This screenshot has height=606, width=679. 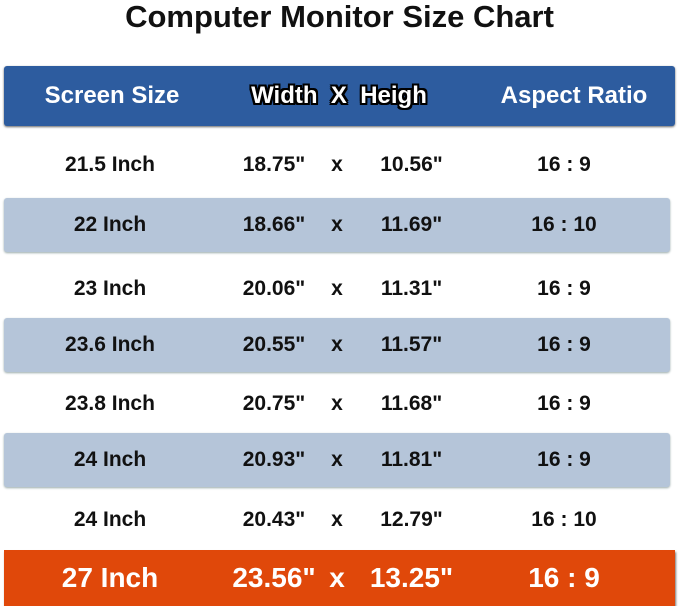 I want to click on width-cell: 20.75", so click(x=274, y=403).